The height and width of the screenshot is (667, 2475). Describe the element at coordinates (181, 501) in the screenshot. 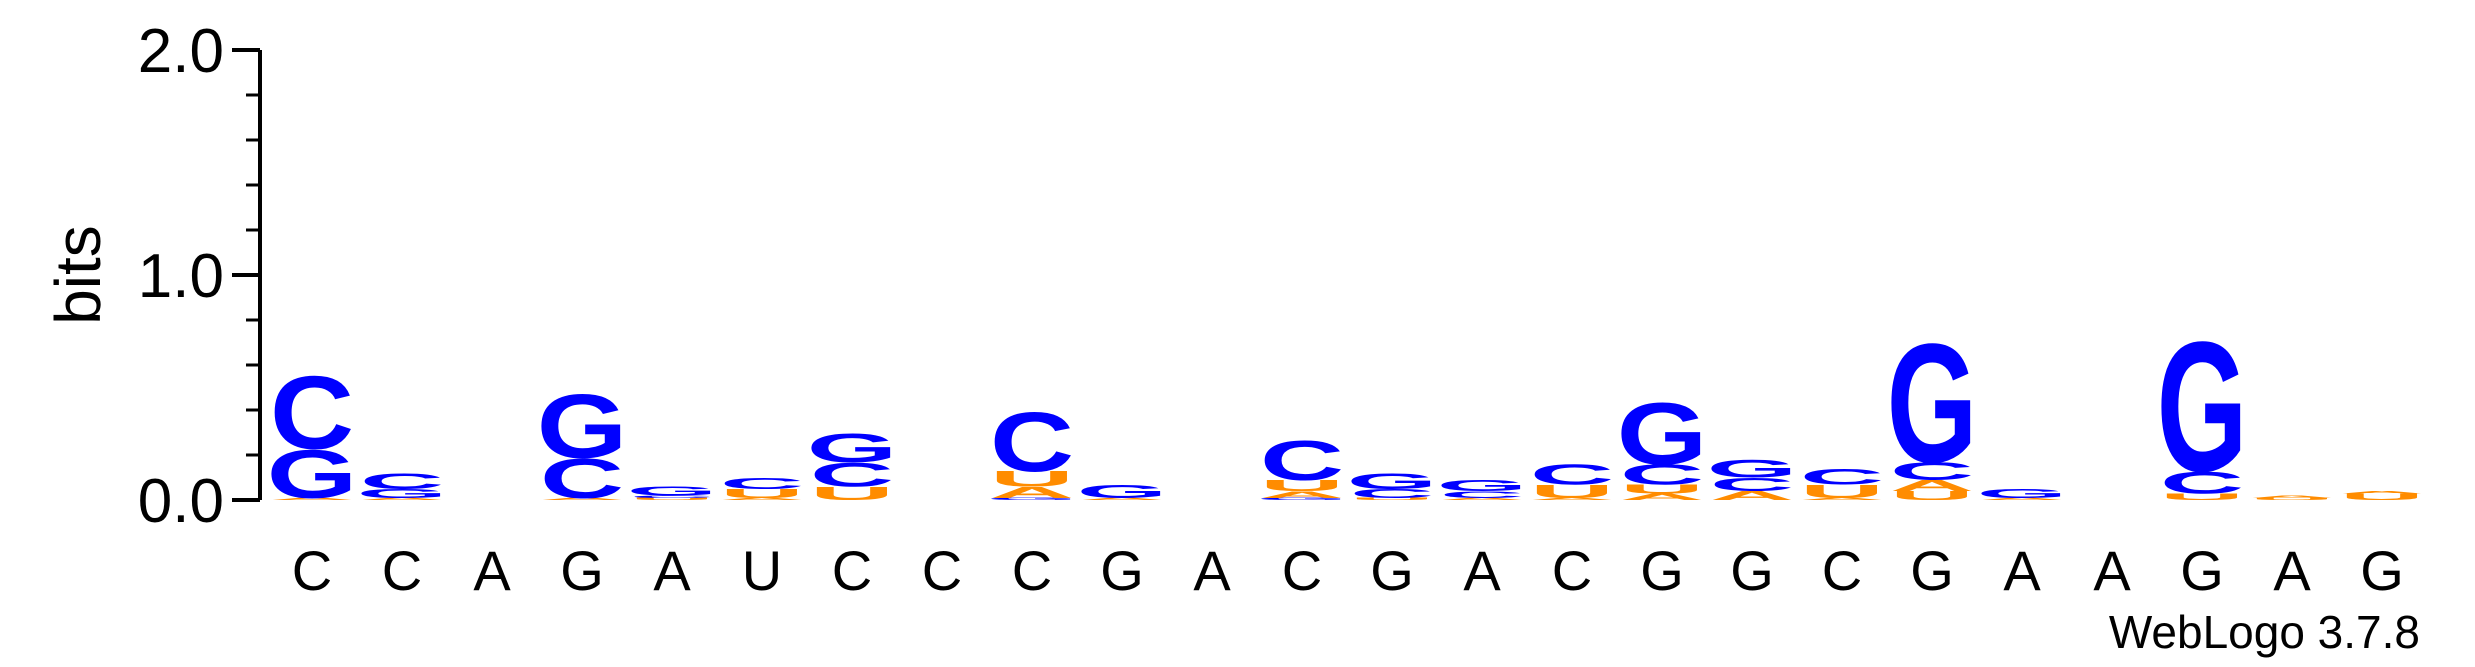

I see `y-tick-label: 0.0` at that location.